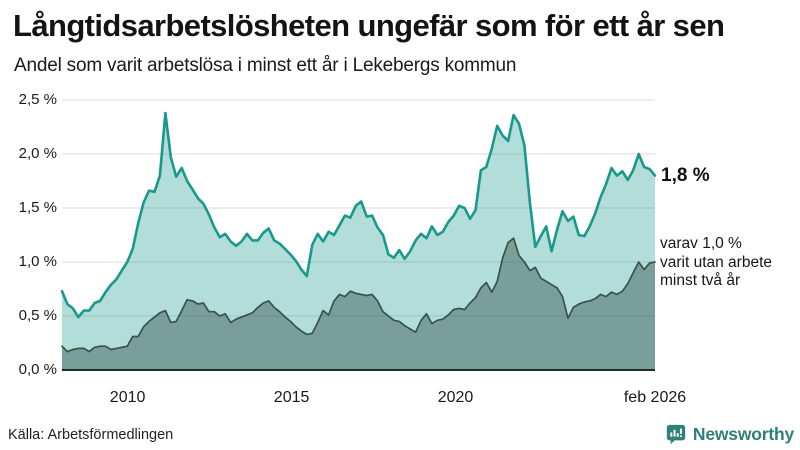 The image size is (800, 450). What do you see at coordinates (37, 369) in the screenshot?
I see `y-tick-label: 0,0 %` at bounding box center [37, 369].